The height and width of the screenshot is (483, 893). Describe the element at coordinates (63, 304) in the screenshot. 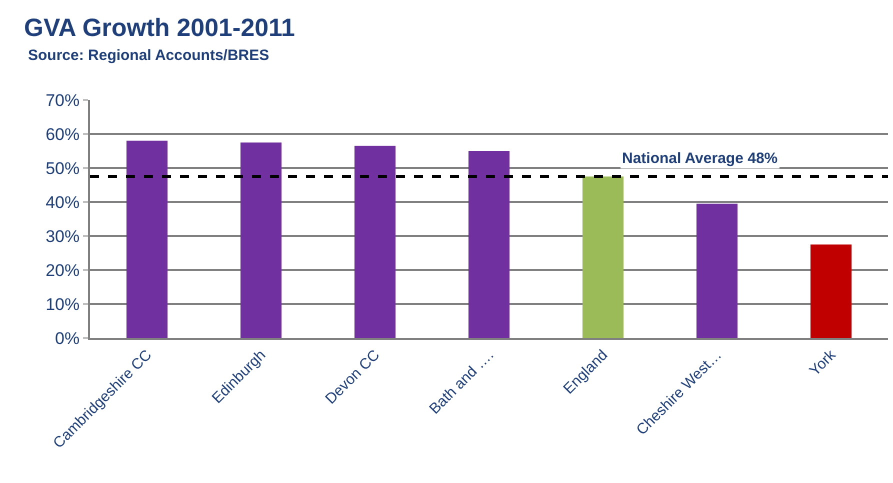

I see `y-tick-label: 10%` at that location.